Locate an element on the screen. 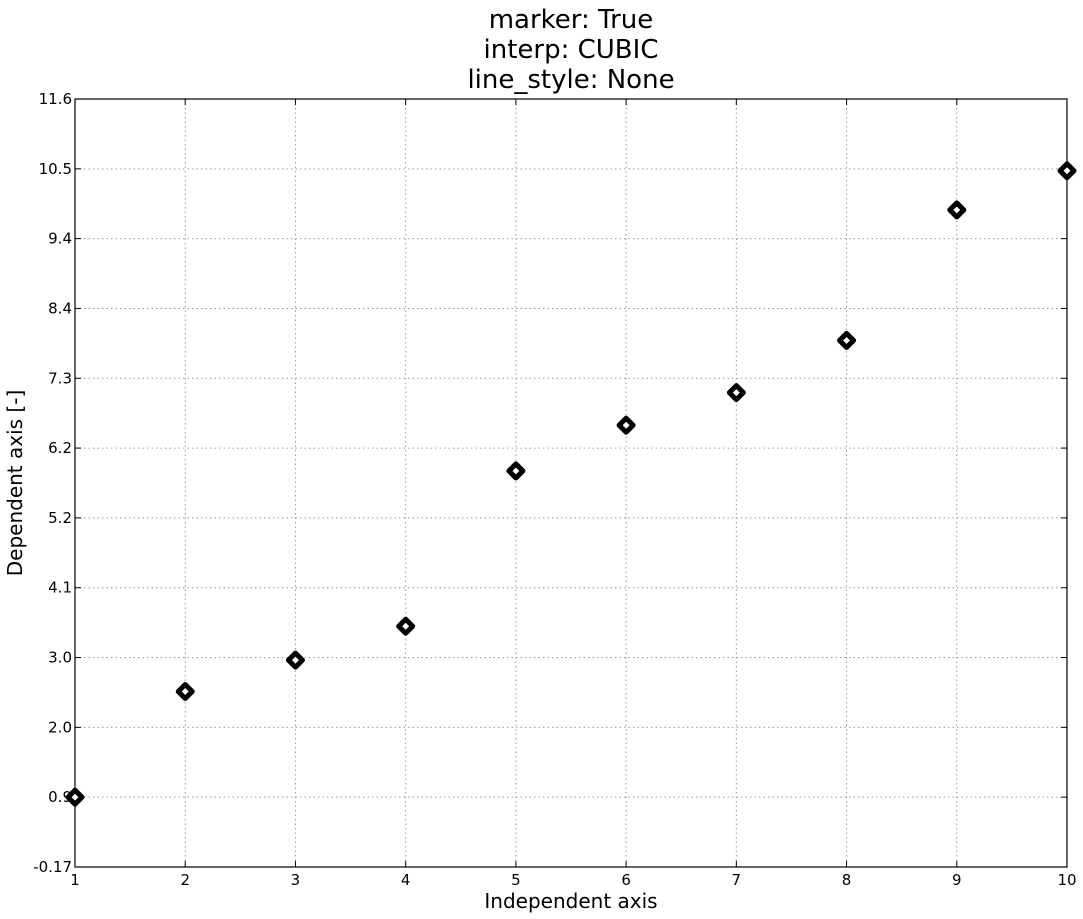 Image resolution: width=1083 pixels, height=919 pixels. y-tick-label: 6.2 is located at coordinates (60, 448).